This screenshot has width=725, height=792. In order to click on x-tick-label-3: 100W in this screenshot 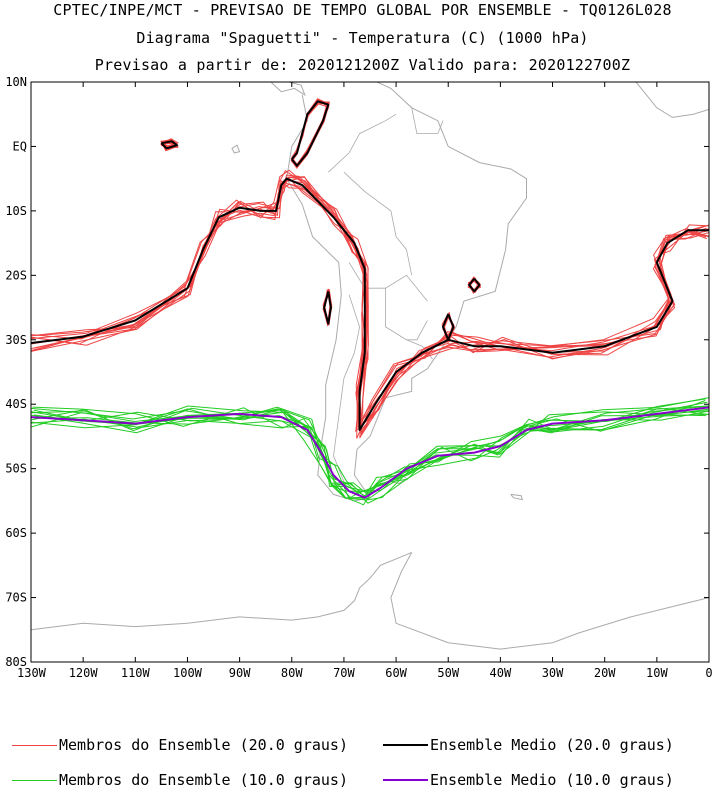, I will do `click(188, 673)`.